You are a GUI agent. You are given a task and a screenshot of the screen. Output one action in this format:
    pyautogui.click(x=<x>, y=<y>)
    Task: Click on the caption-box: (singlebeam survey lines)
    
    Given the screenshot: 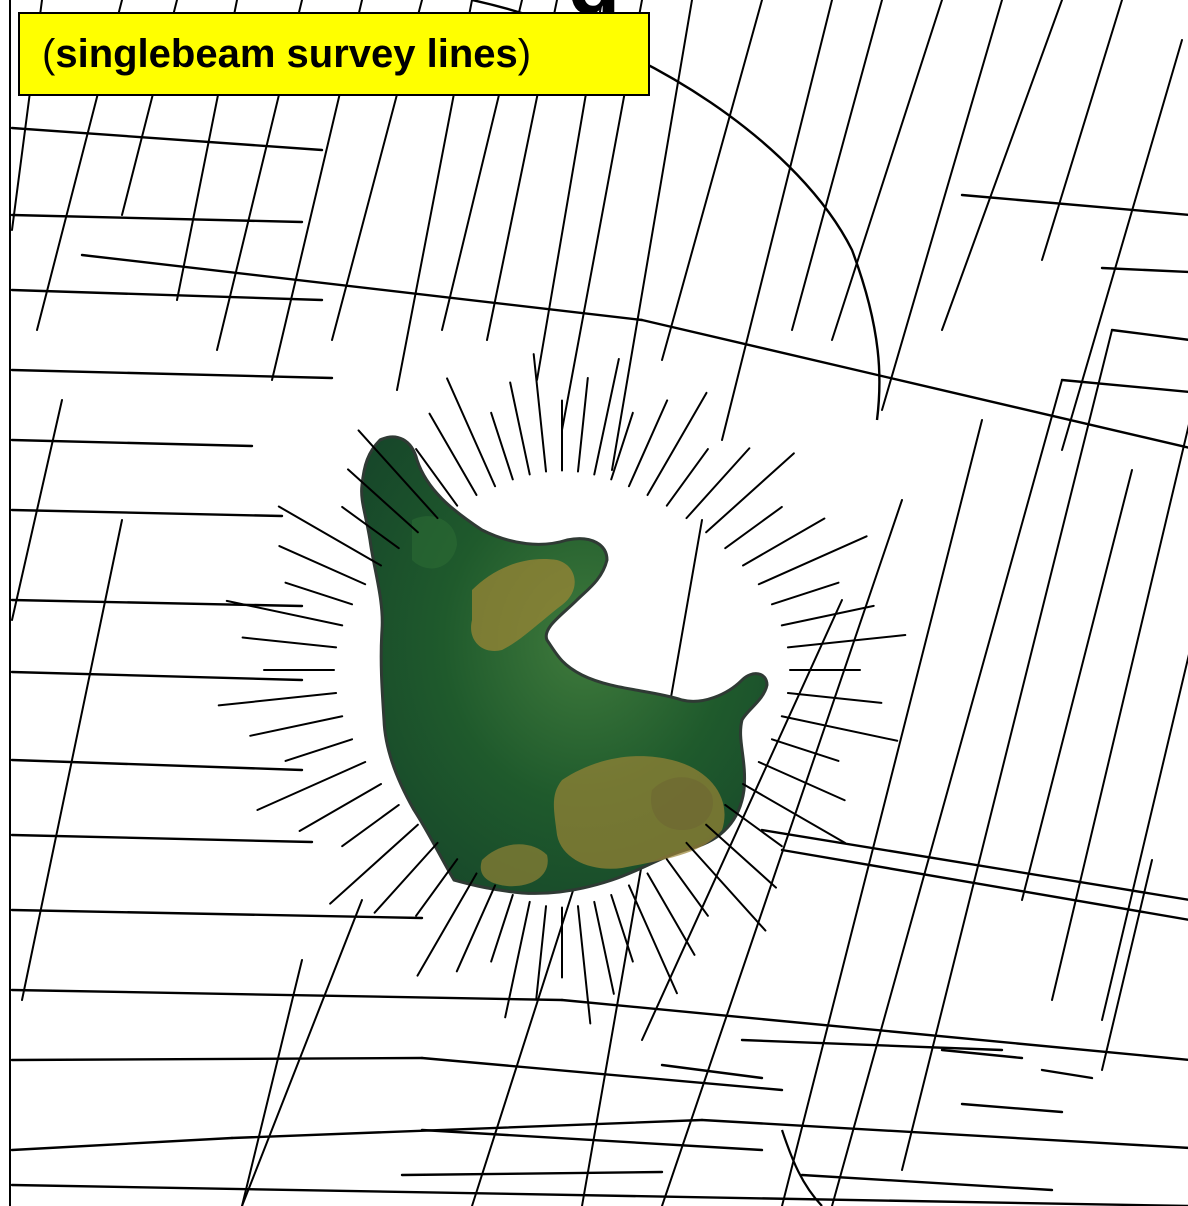 What is the action you would take?
    pyautogui.click(x=334, y=54)
    